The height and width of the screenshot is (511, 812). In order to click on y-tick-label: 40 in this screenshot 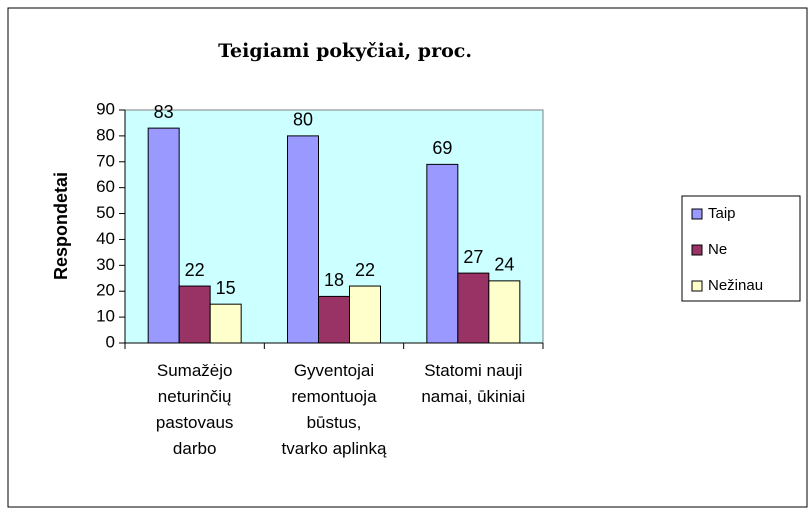, I will do `click(105, 238)`.